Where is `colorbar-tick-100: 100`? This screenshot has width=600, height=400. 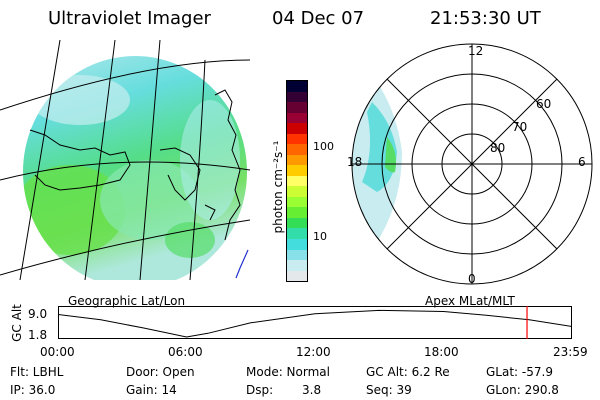
colorbar-tick-100: 100 is located at coordinates (323, 146).